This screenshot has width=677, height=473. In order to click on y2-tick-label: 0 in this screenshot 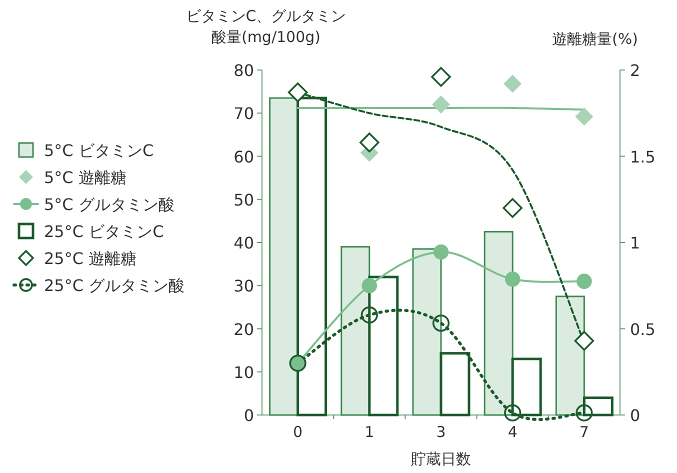, I will do `click(635, 415)`.